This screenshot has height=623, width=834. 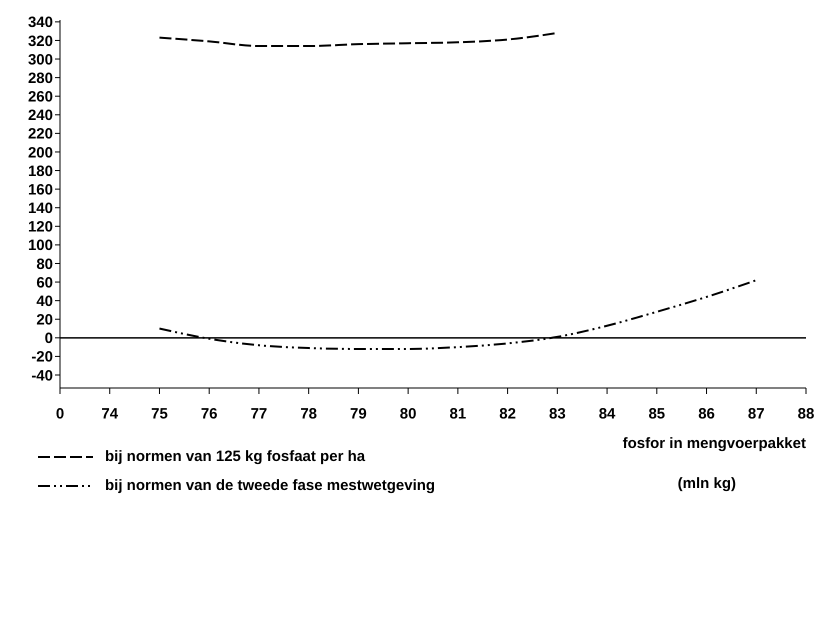 I want to click on y-tick-label: 340, so click(x=40, y=23).